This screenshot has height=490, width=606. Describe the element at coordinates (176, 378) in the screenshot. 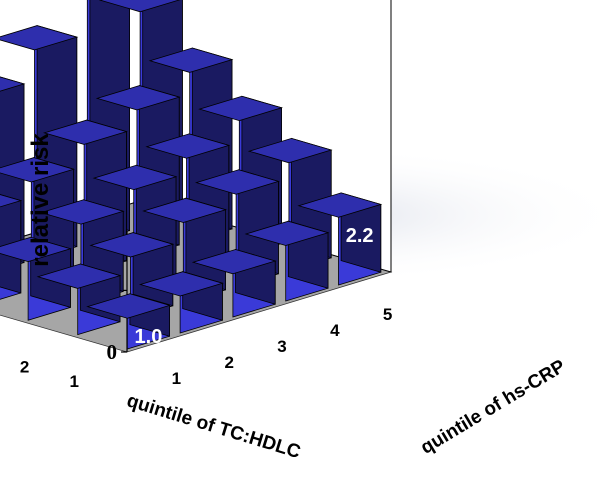

I see `x-tick-label: 1` at that location.